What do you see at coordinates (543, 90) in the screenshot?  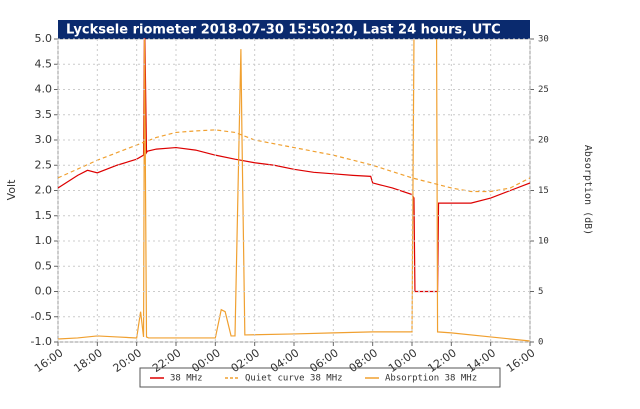 I see `y2-tick-label: 25` at bounding box center [543, 90].